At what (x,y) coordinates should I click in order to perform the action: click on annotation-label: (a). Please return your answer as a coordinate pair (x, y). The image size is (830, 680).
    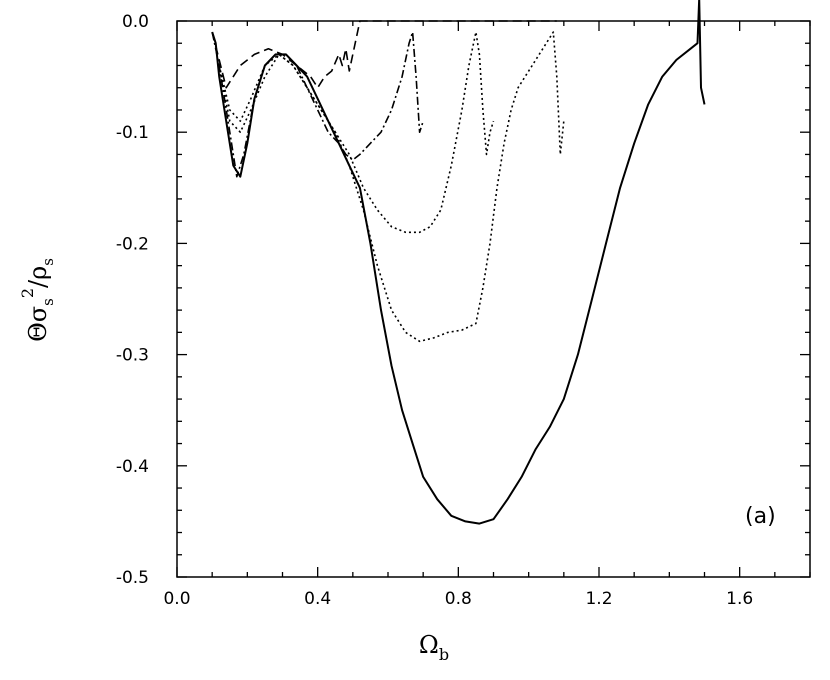
    Looking at the image, I should click on (760, 516).